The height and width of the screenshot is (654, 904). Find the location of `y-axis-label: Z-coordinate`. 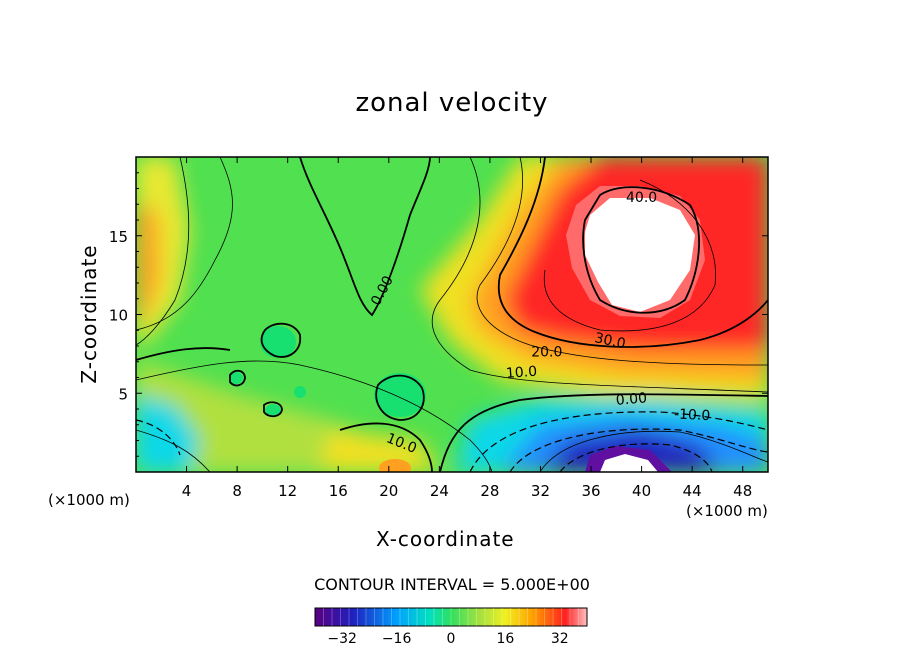

y-axis-label: Z-coordinate is located at coordinates (89, 314).